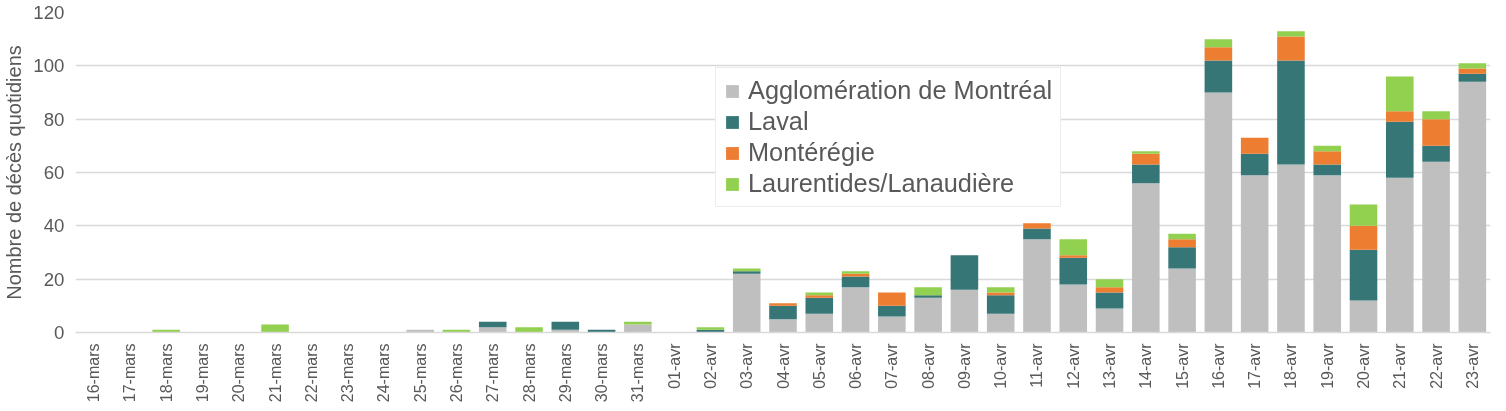  What do you see at coordinates (456, 373) in the screenshot?
I see `x-tick-label: 26-mars` at bounding box center [456, 373].